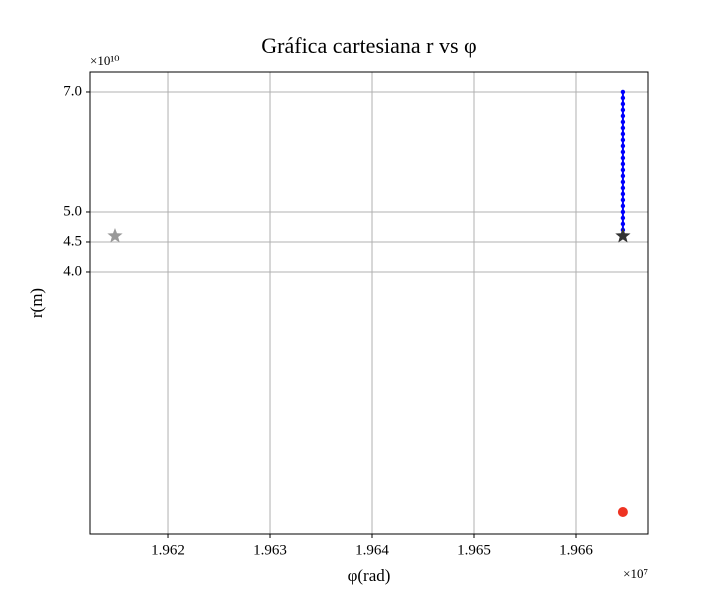 The height and width of the screenshot is (600, 720). I want to click on x-tick-label: 1.964, so click(372, 550).